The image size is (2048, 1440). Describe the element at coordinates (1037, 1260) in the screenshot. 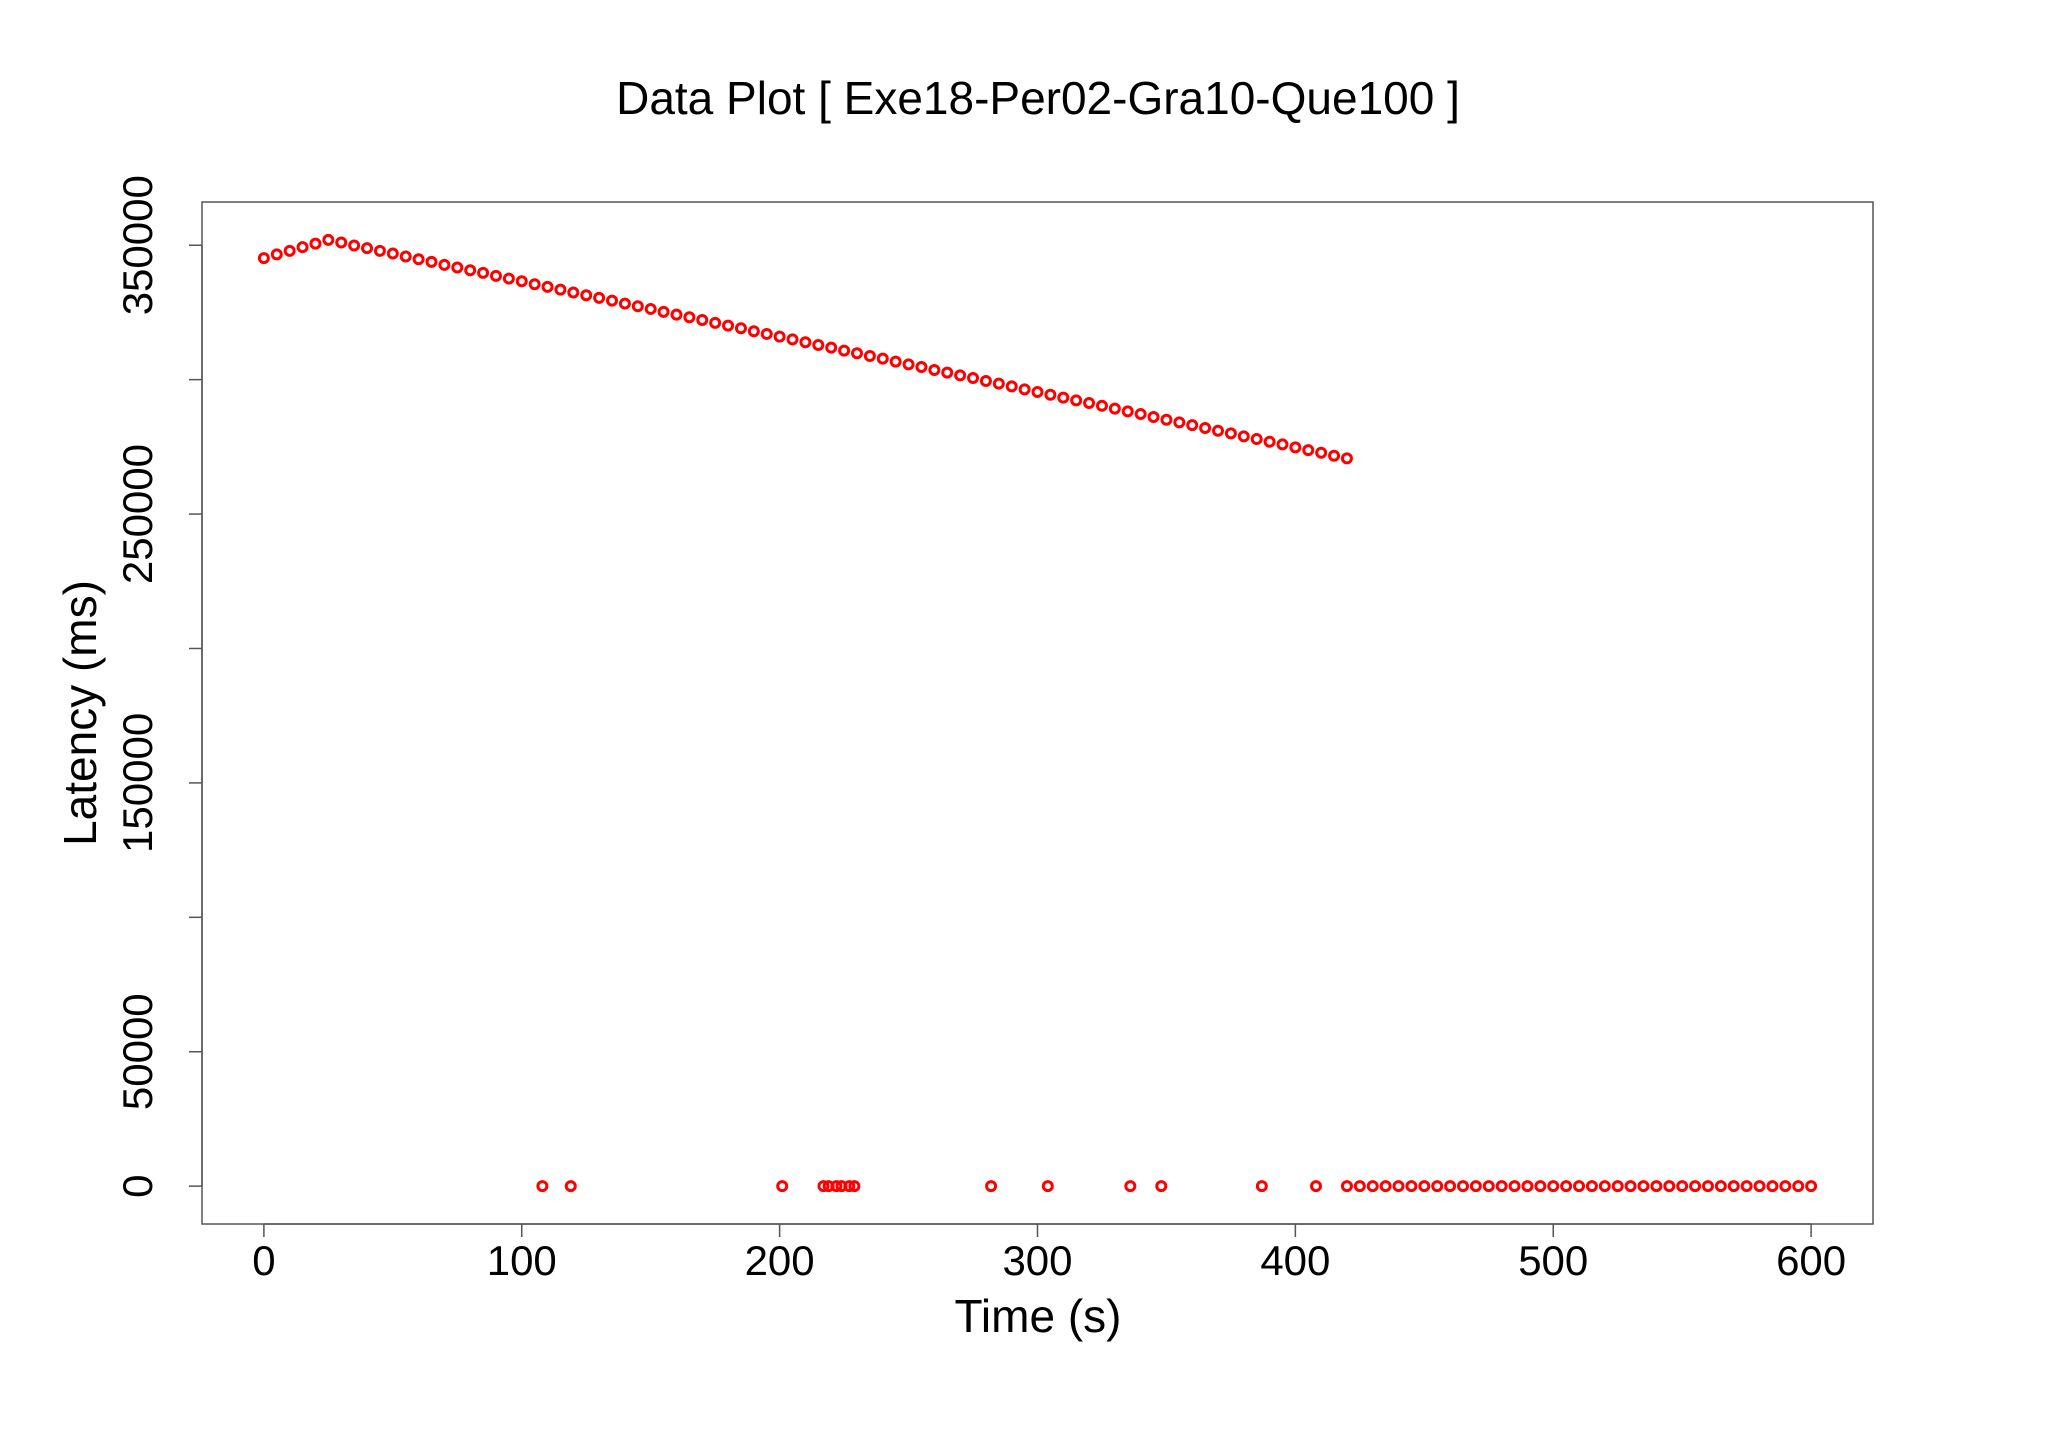

I see `x-tick-label: 300` at that location.